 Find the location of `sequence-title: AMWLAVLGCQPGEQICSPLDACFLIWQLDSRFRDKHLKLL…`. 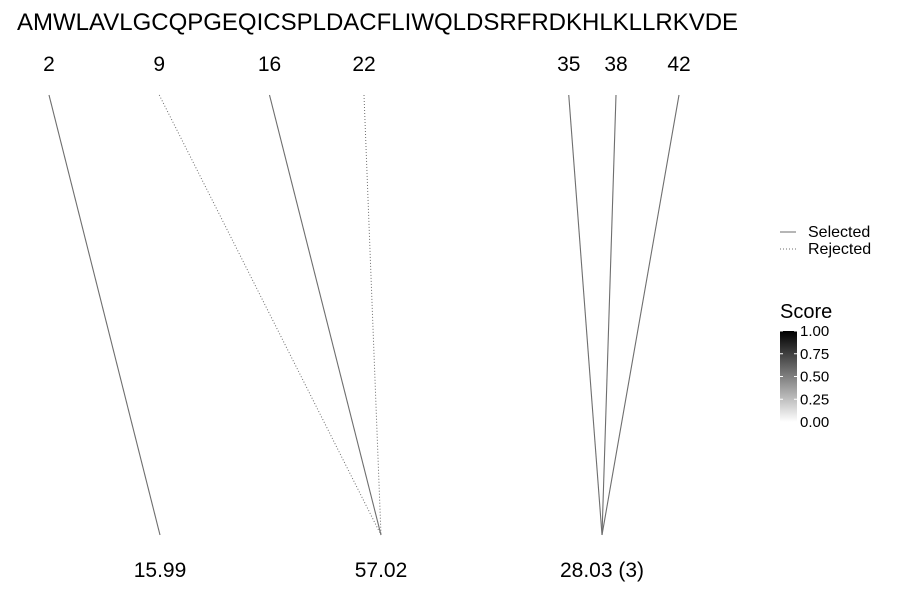

sequence-title: AMWLAVLGCQPGEQICSPLDACFLIWQLDSRFRDKHLKLL… is located at coordinates (377, 22).